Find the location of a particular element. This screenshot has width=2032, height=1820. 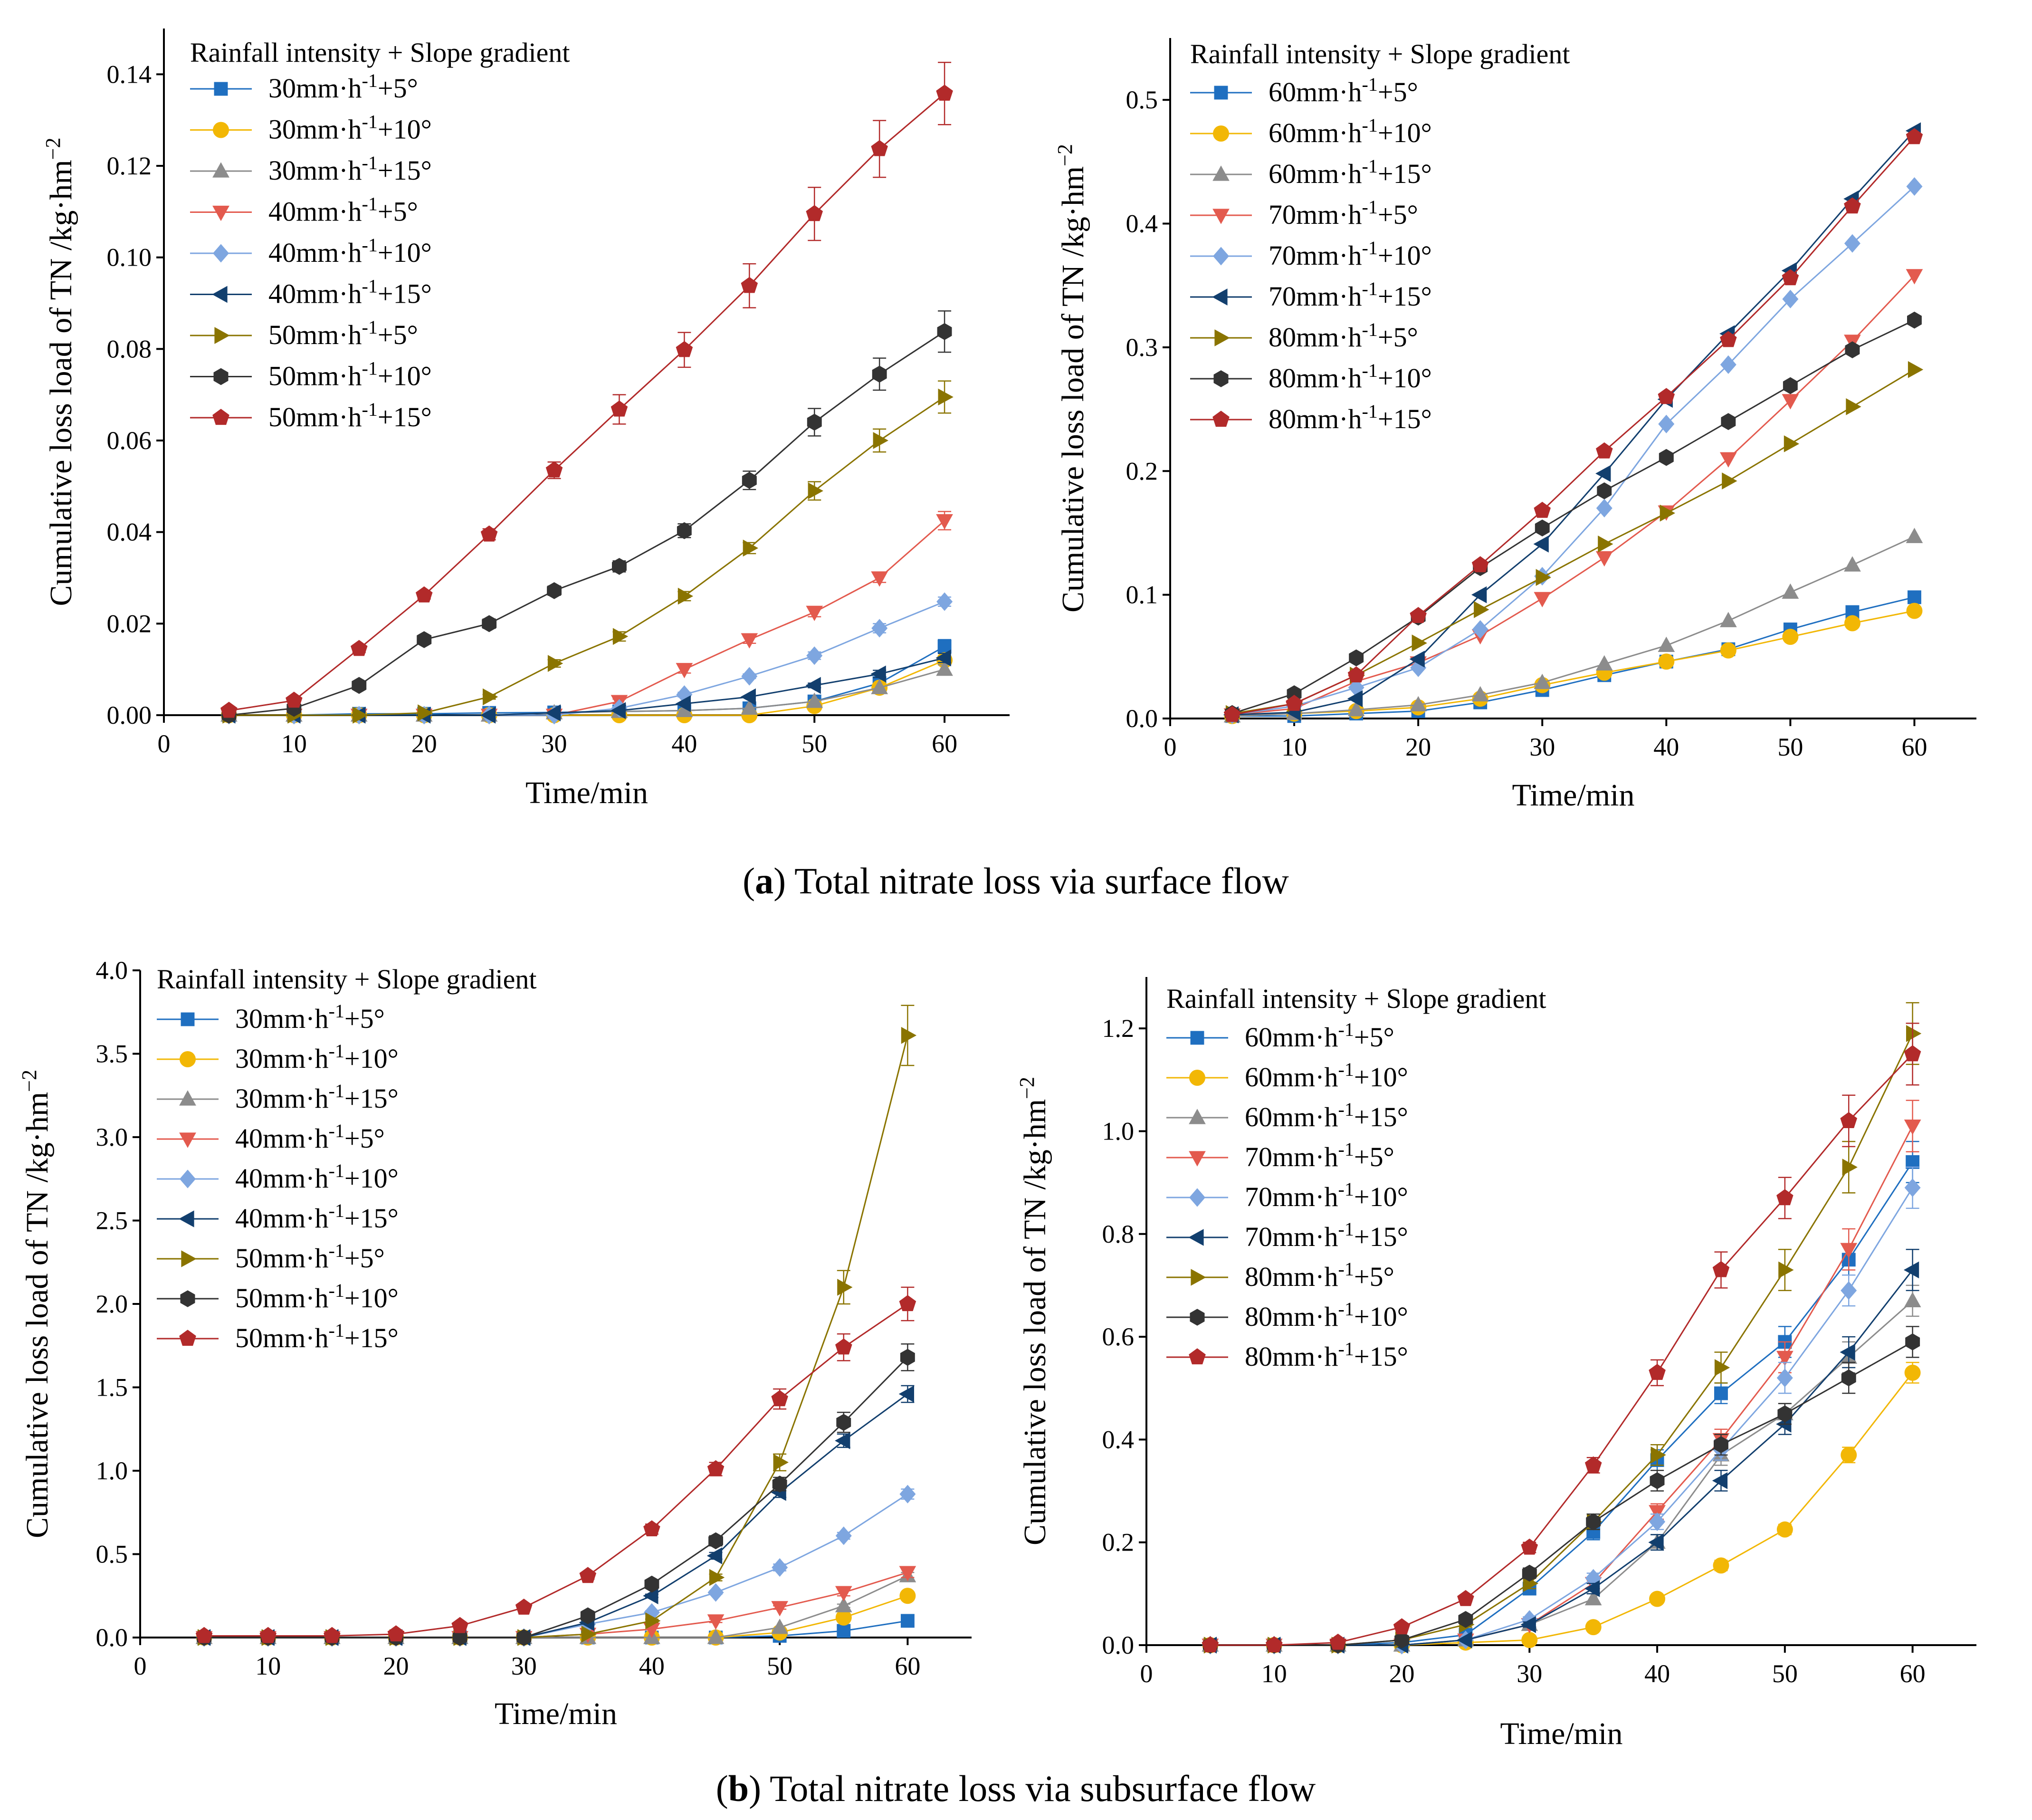

legend-label: 70mm·h-1+15° is located at coordinates (1350, 295).